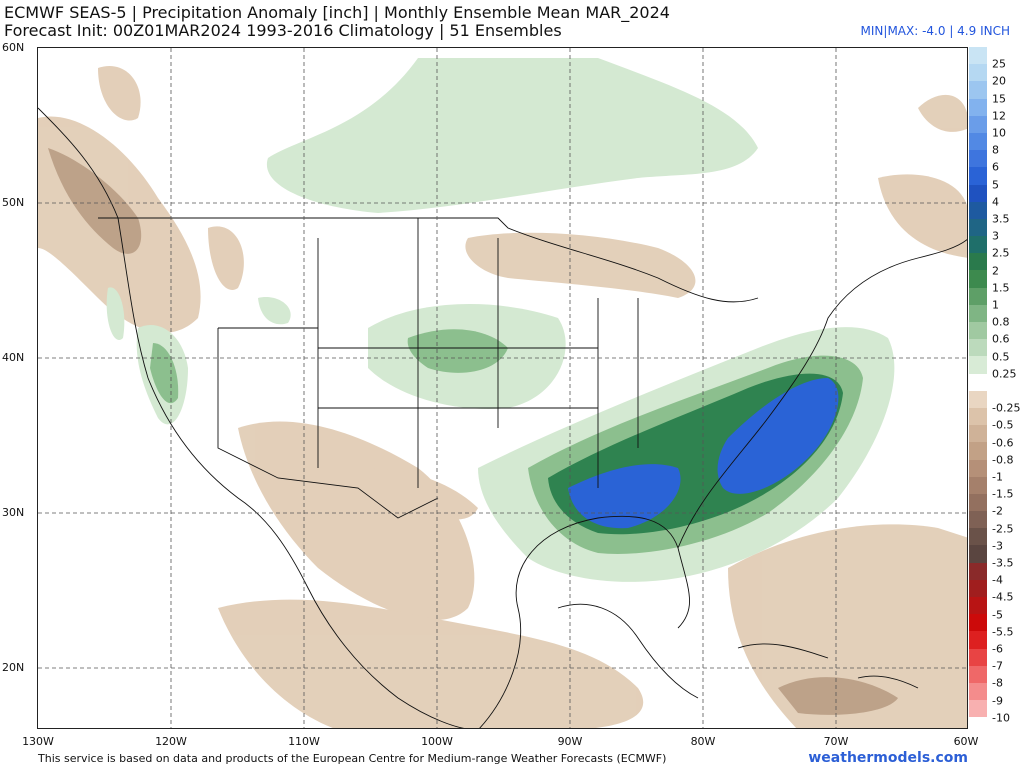 The height and width of the screenshot is (768, 1024). I want to click on lat-label-50n: 50N, so click(13, 202).